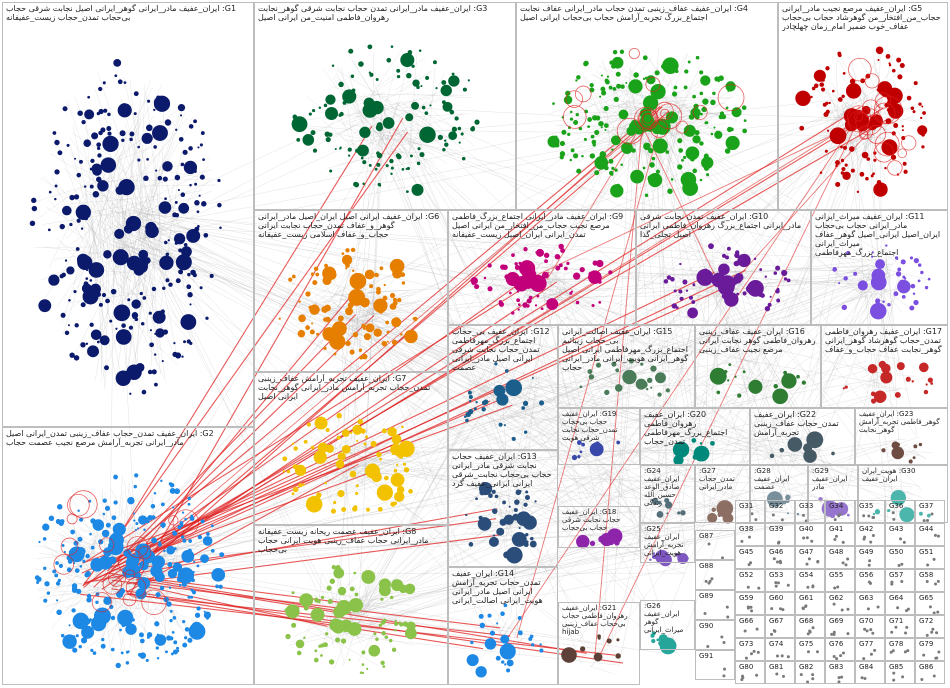  What do you see at coordinates (664, 541) in the screenshot?
I see `group-label: G25: ایران_عفیف تجربه_آرامش هویت_ایرانی` at bounding box center [664, 541].